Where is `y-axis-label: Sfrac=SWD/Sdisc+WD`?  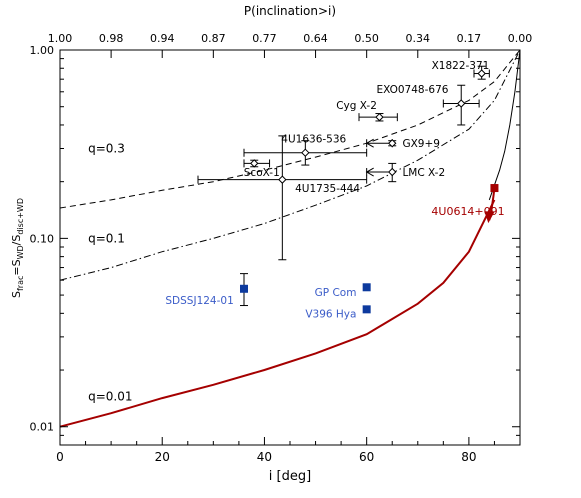
y-axis-label: Sfrac=SWD/Sdisc+WD is located at coordinates (17, 248).